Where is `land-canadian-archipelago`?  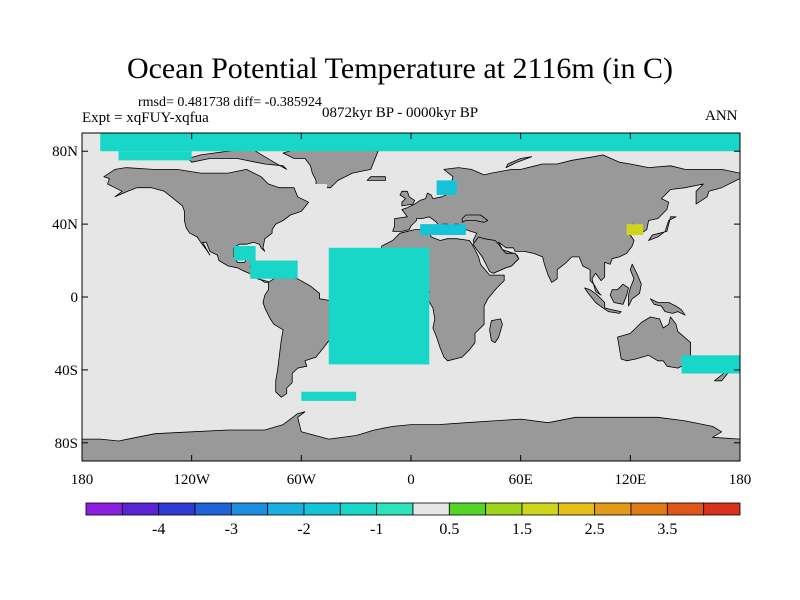
land-canadian-archipelago is located at coordinates (237, 157).